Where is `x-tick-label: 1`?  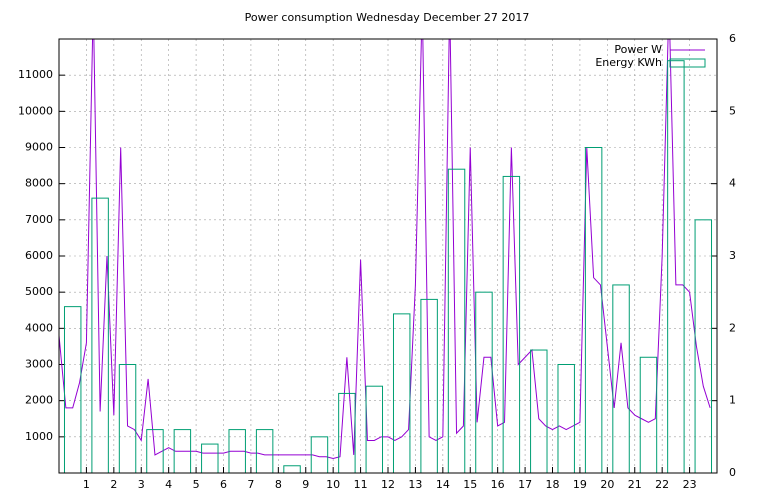 x-tick-label: 1 is located at coordinates (86, 484).